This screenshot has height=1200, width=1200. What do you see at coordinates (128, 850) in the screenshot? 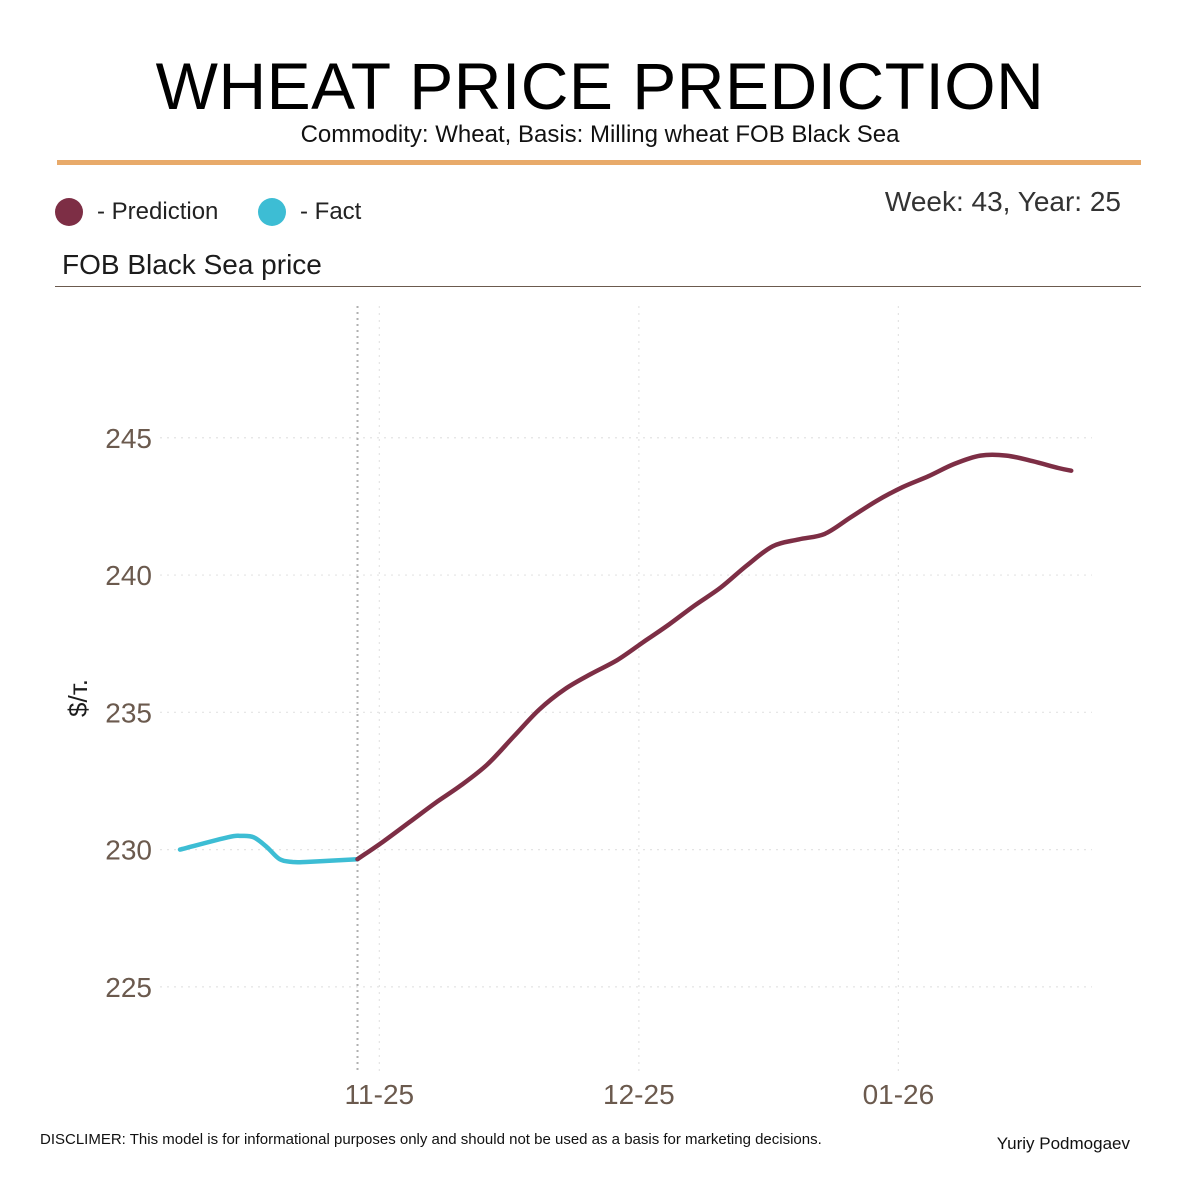
I see `y-tick-label: 230` at bounding box center [128, 850].